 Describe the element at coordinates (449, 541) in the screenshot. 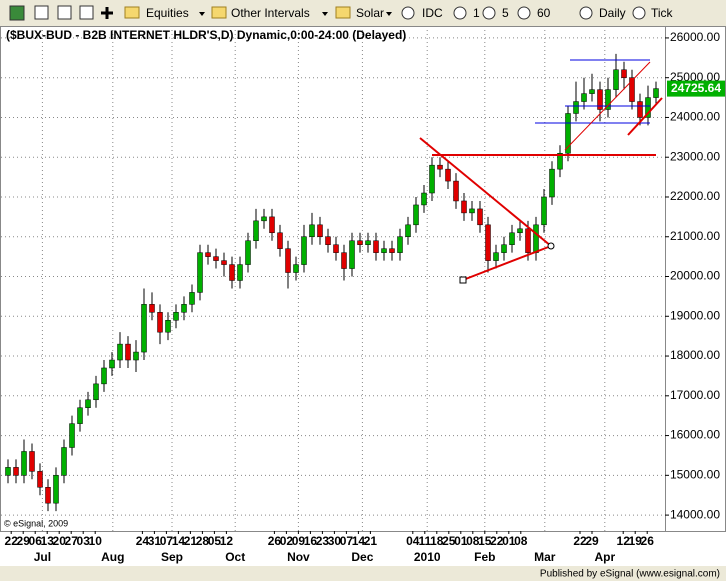

I see `x-tick-label: 25` at that location.